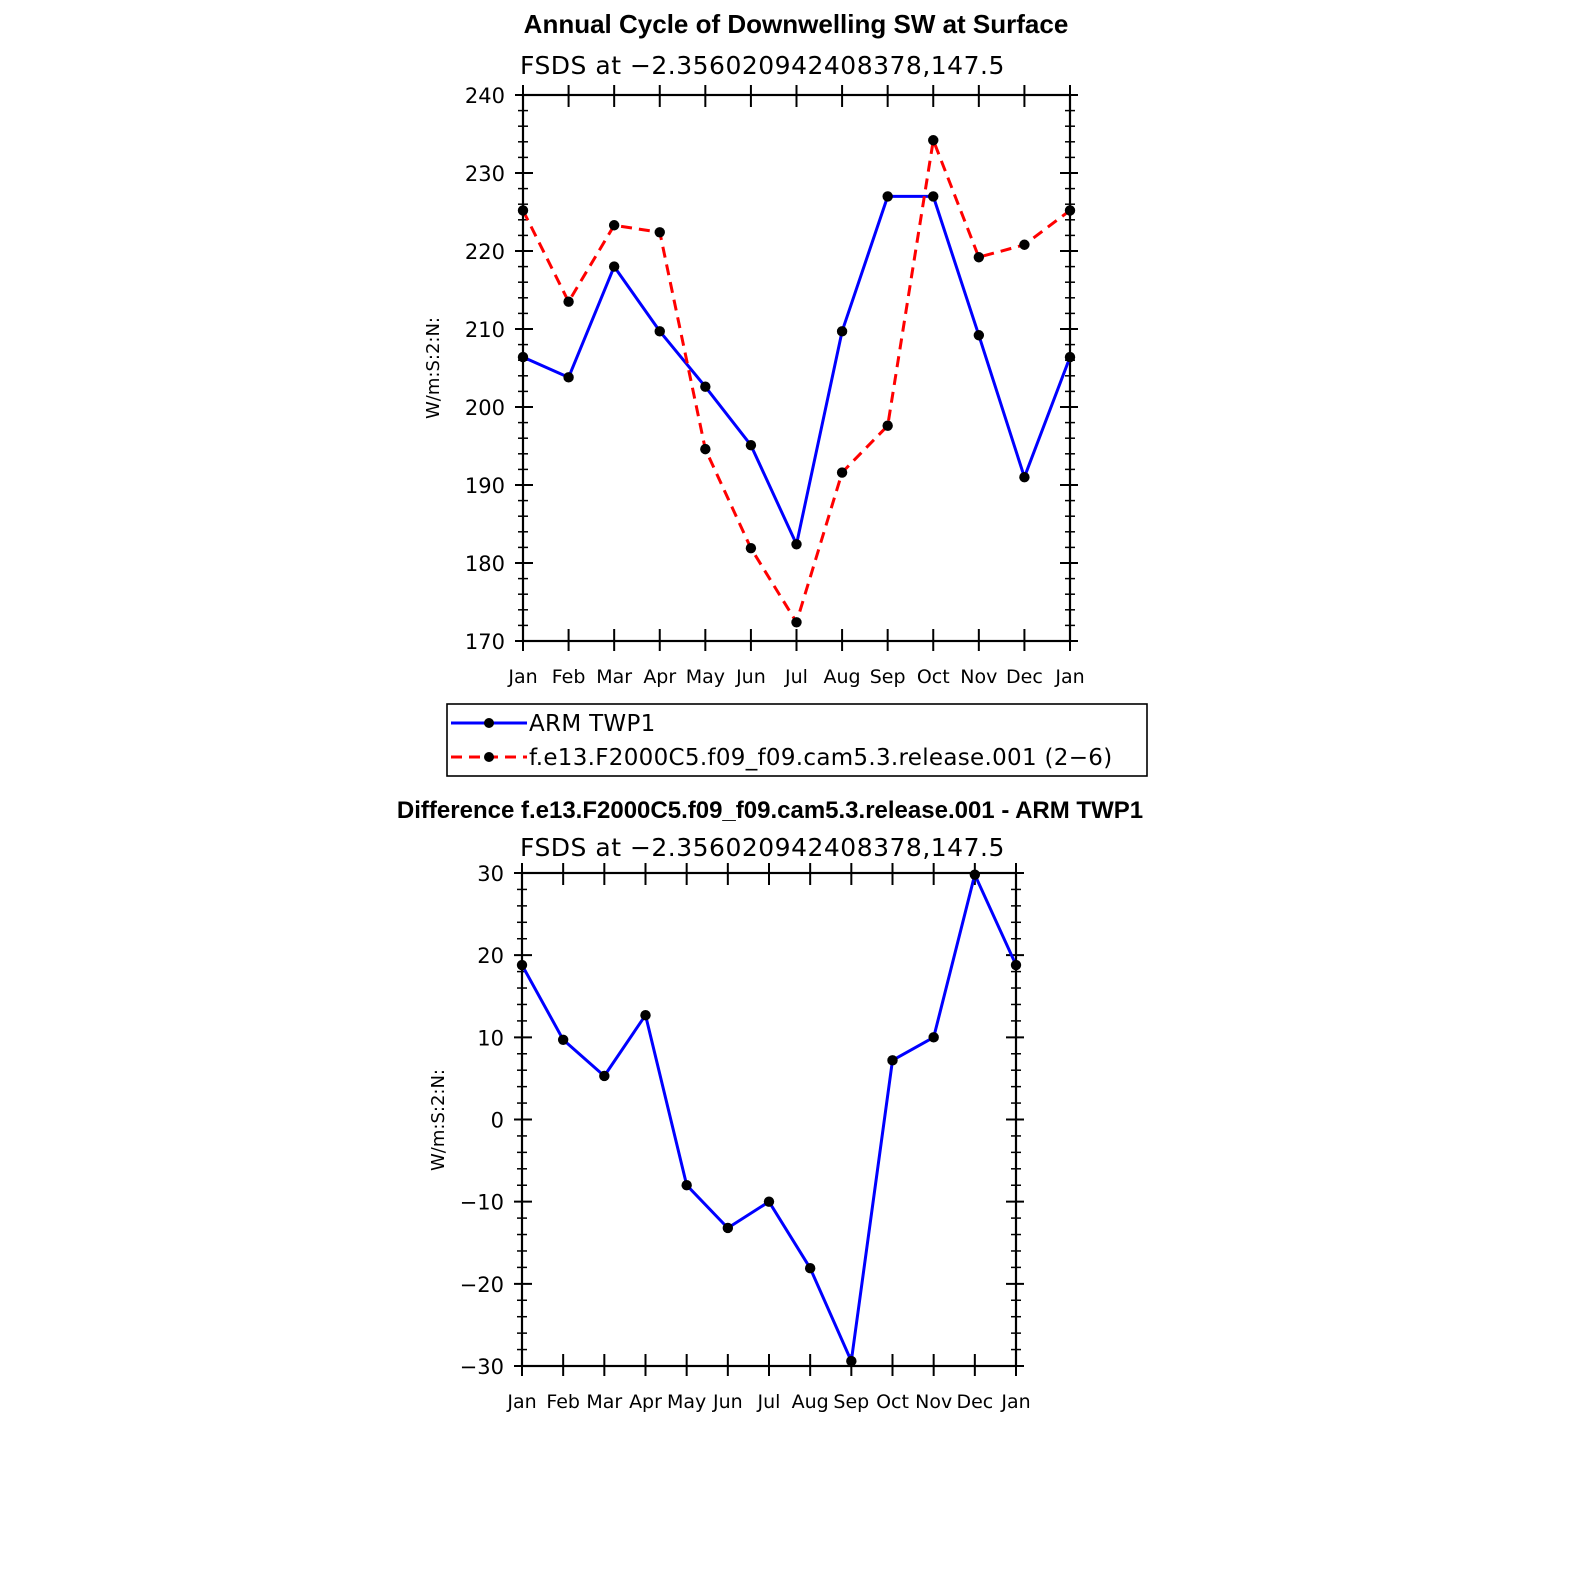  Describe the element at coordinates (563, 1402) in the screenshot. I see `bottom-chart-x-tick-label: Feb` at that location.